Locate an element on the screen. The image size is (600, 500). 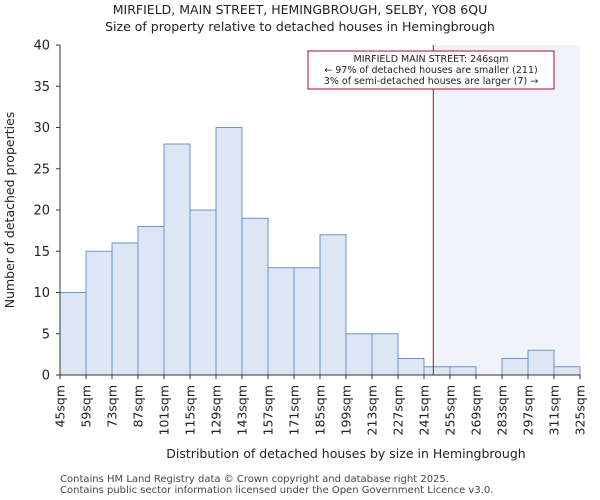
y-axis-label: Number of detached properties is located at coordinates (9, 210).